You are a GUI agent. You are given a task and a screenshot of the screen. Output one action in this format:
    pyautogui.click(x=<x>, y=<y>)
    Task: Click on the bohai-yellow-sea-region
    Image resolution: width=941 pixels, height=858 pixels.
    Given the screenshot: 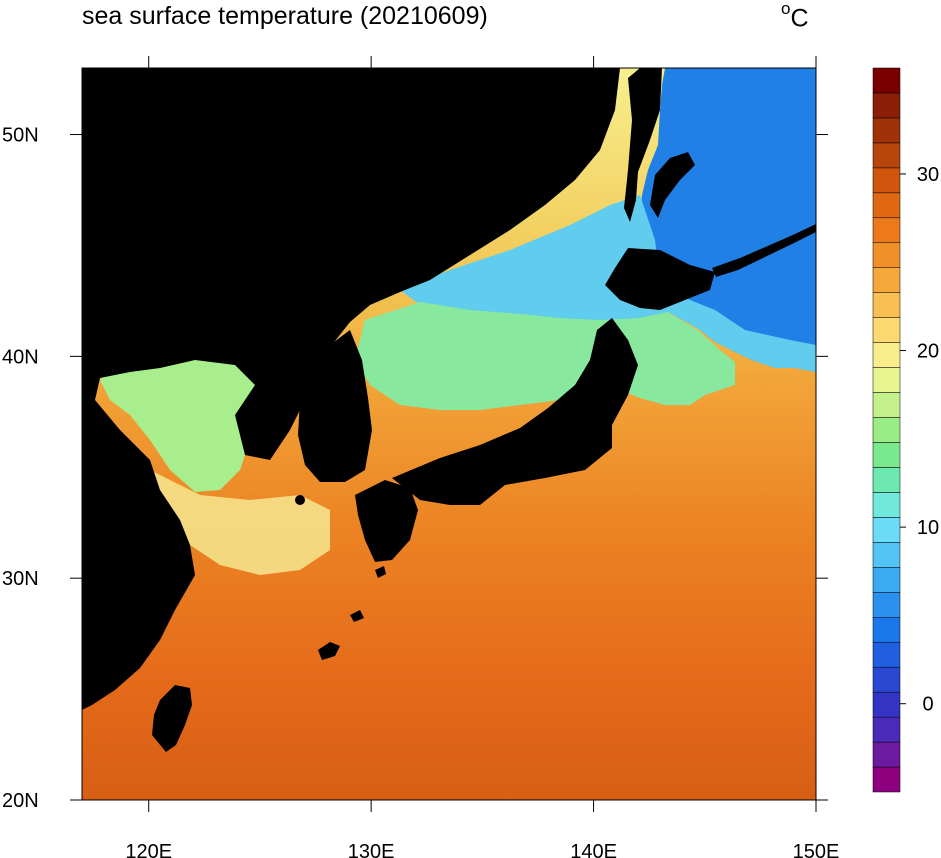 What is the action you would take?
    pyautogui.click(x=182, y=415)
    